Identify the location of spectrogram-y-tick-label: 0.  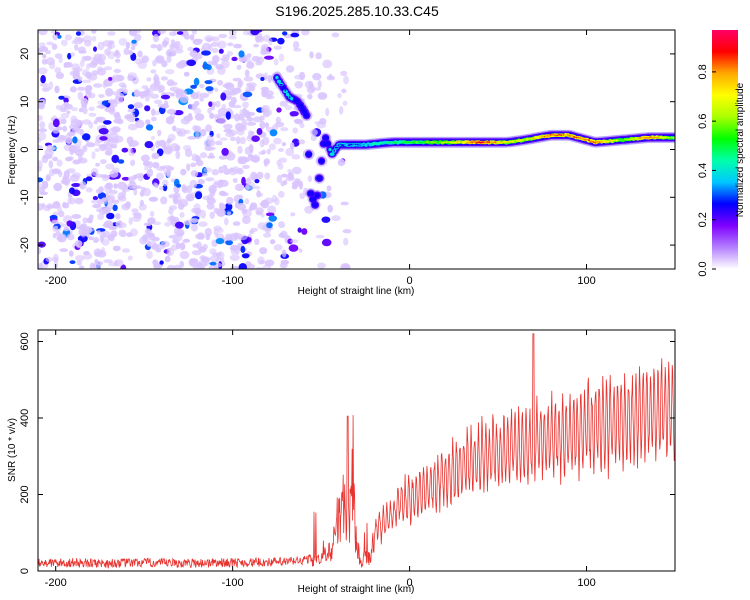
(25, 149).